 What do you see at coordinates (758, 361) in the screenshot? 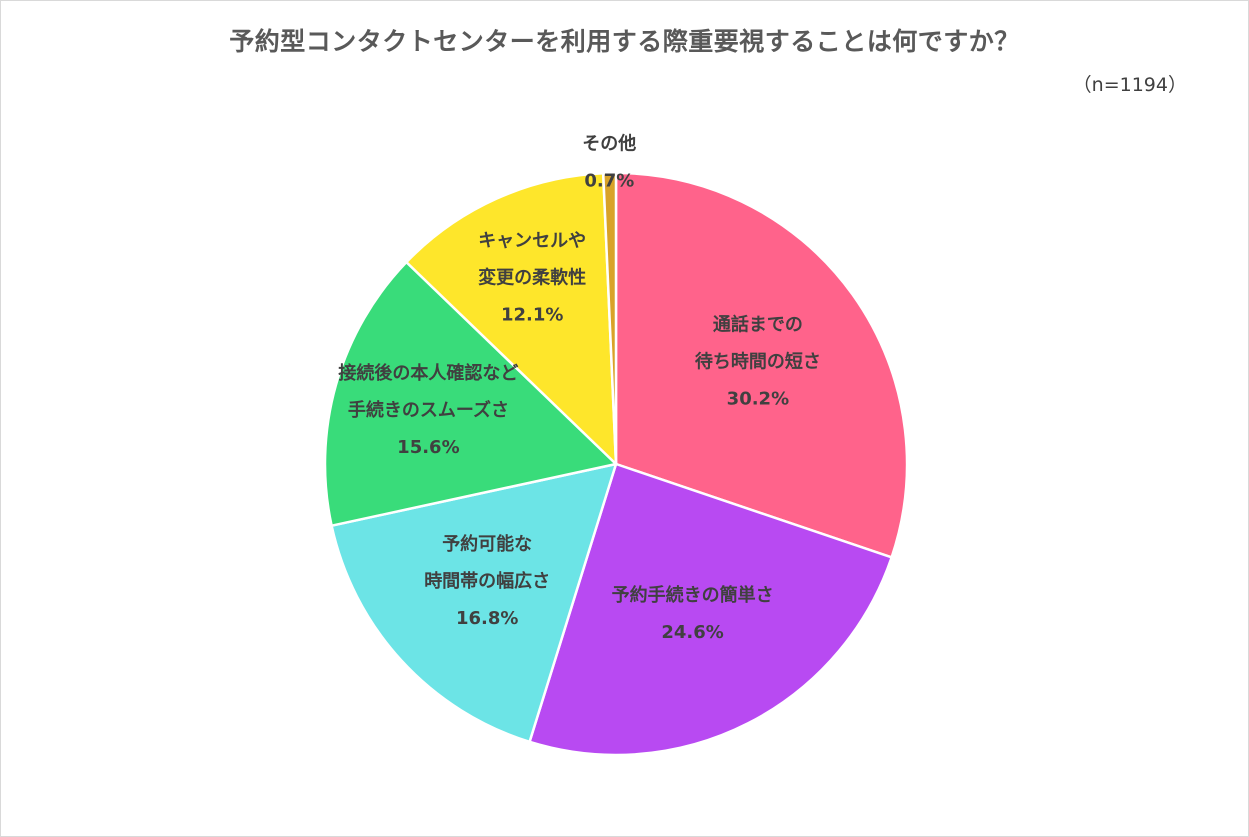
I see `slice-category-label: 待ち時間の短さ` at bounding box center [758, 361].